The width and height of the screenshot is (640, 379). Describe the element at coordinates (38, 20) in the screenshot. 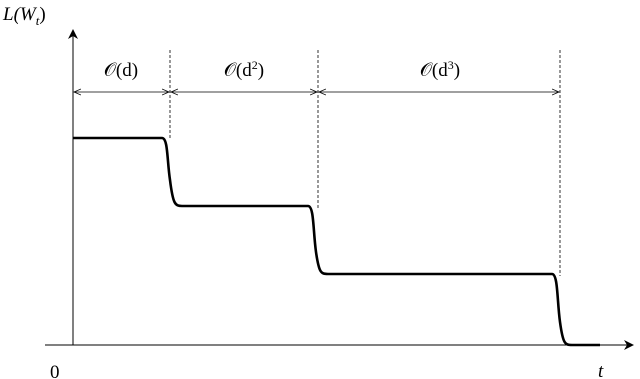

I see `y-label-sub: t` at that location.